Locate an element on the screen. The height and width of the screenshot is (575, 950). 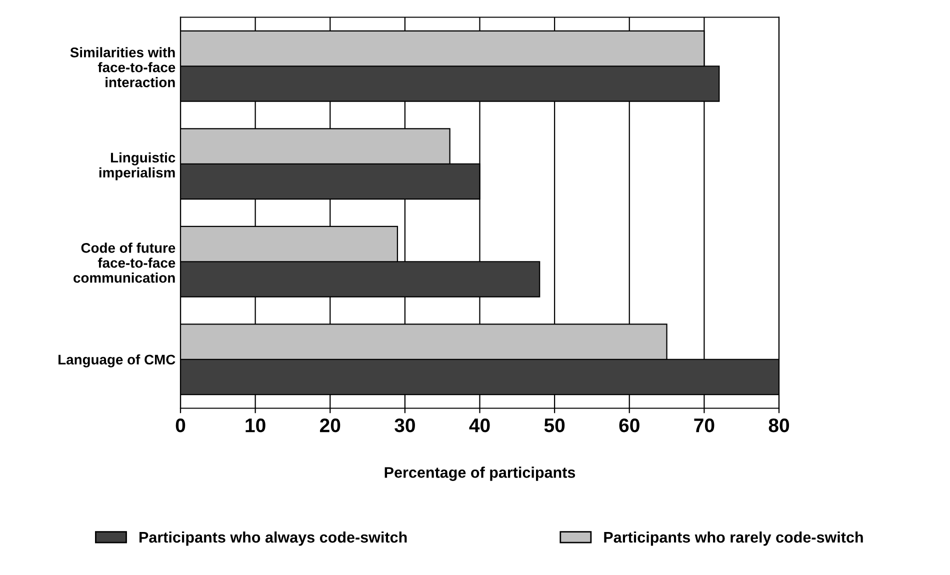
x-tick-label: 20 is located at coordinates (330, 425).